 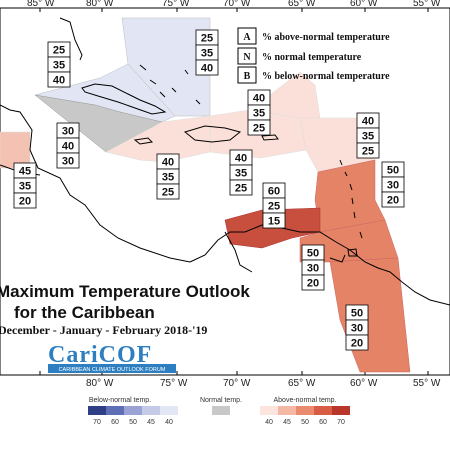 I want to click on legend-b-text: % below-normal temperature, so click(x=326, y=76).